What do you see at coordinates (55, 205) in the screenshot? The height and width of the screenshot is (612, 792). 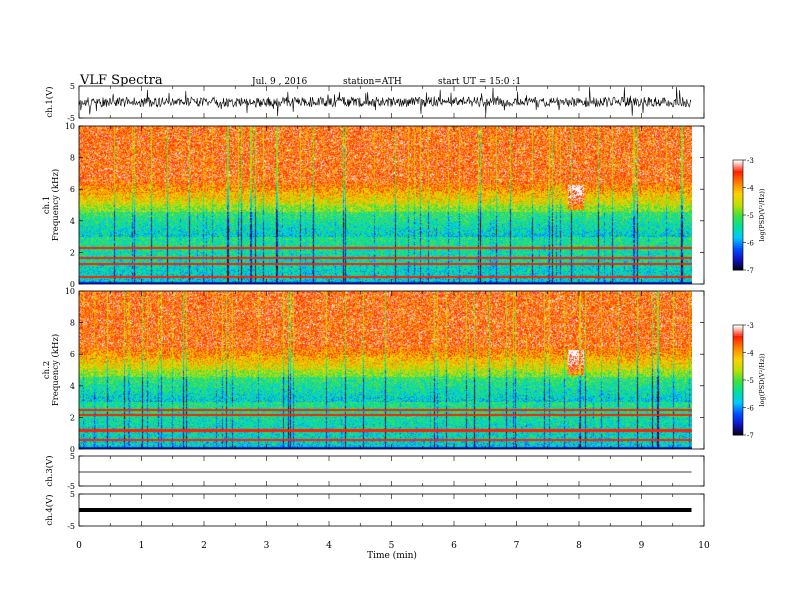 I see `ch1-spec-y-axis-title: Frequency (kHz)` at bounding box center [55, 205].